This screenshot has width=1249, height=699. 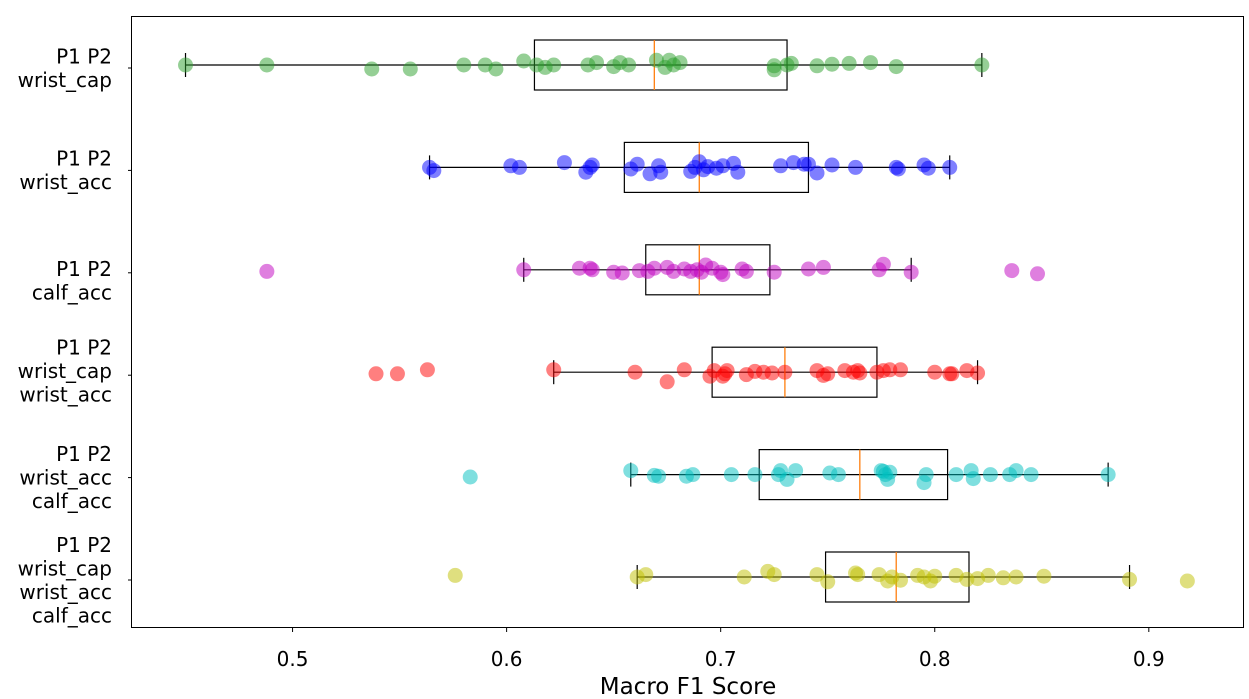 What do you see at coordinates (84, 545) in the screenshot?
I see `group-6-y-tick-label-line: P1 P2` at bounding box center [84, 545].